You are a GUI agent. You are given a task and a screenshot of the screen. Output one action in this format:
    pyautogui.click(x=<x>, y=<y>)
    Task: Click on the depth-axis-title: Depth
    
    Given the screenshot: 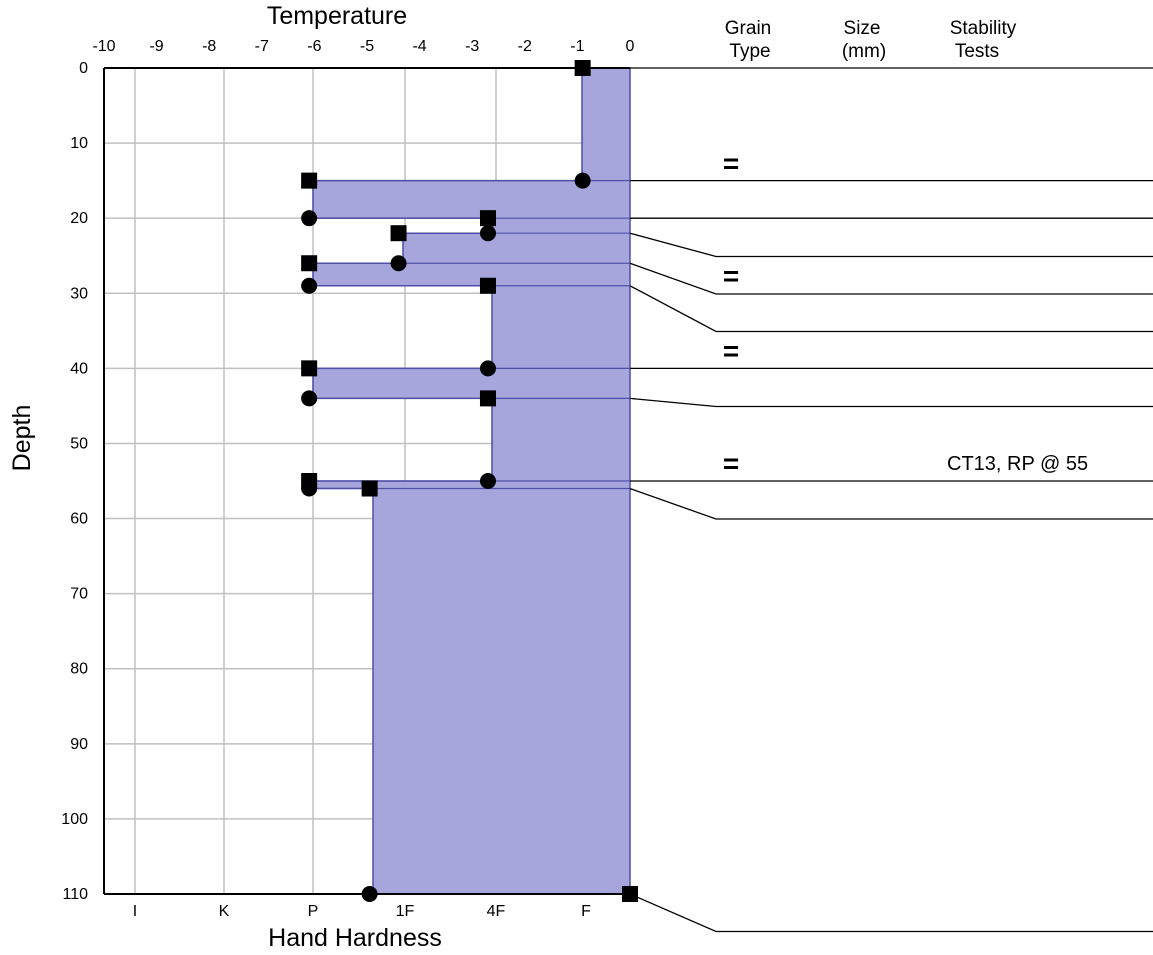 What is the action you would take?
    pyautogui.click(x=22, y=438)
    